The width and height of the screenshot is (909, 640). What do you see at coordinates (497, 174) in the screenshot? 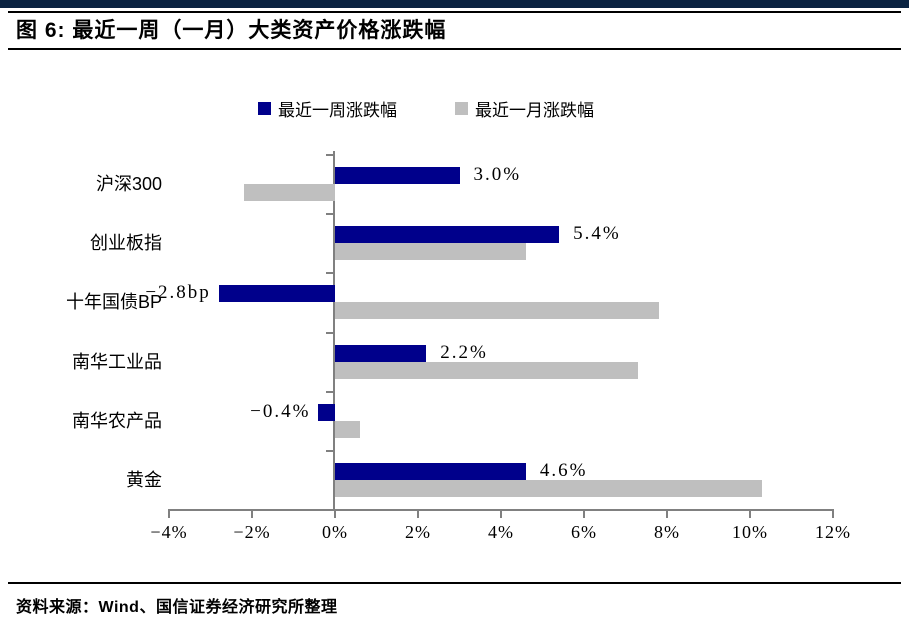
I see `bar-value-label: 3.0%` at bounding box center [497, 174].